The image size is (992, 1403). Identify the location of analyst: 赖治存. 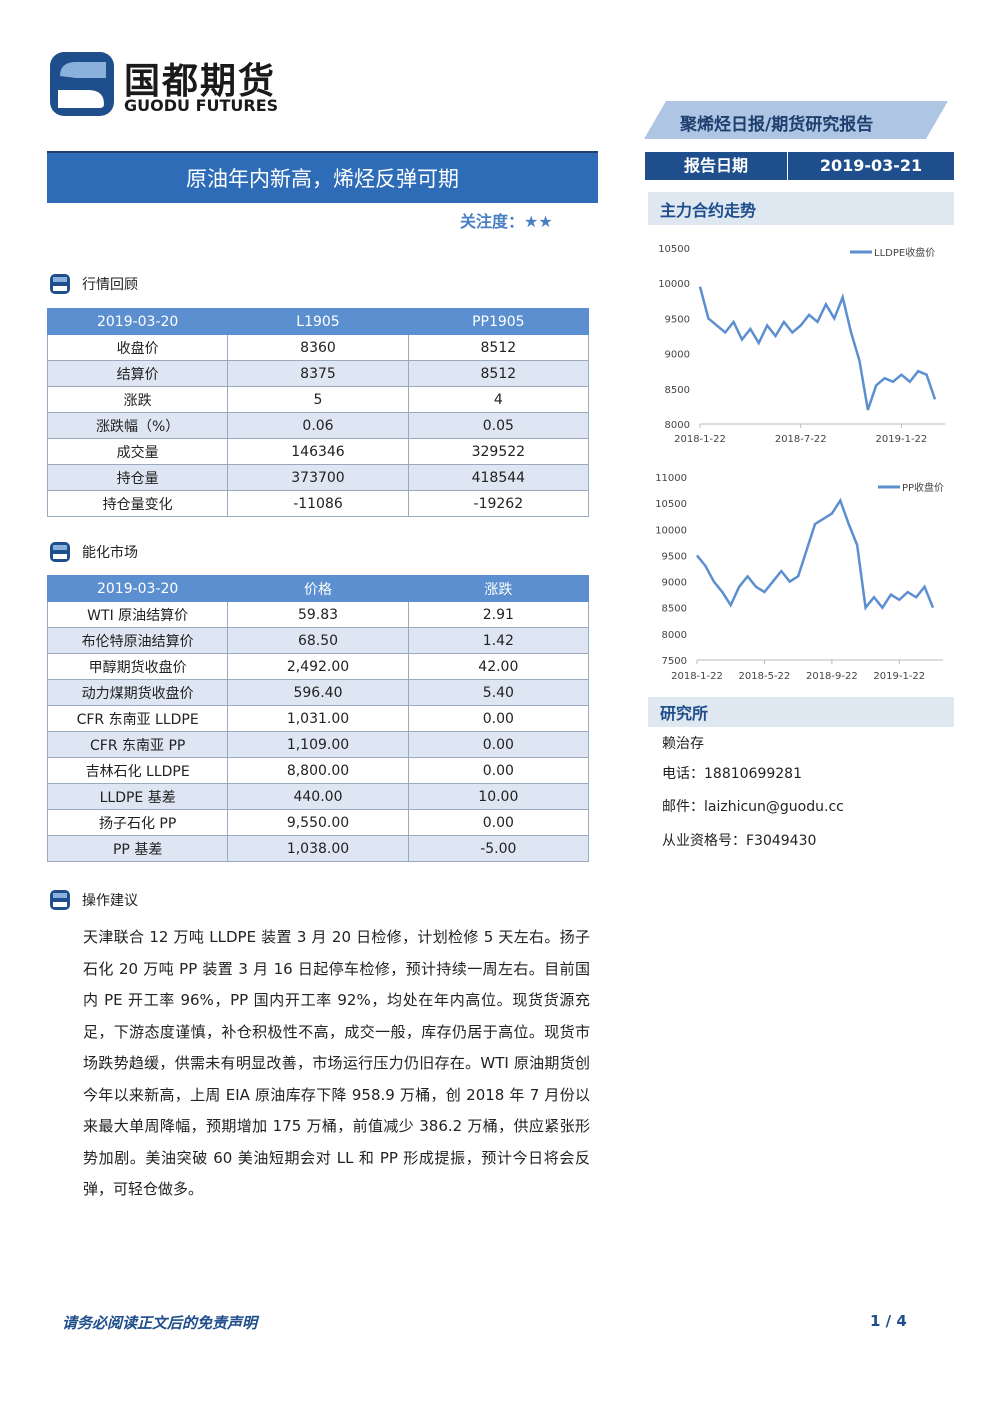
(683, 744).